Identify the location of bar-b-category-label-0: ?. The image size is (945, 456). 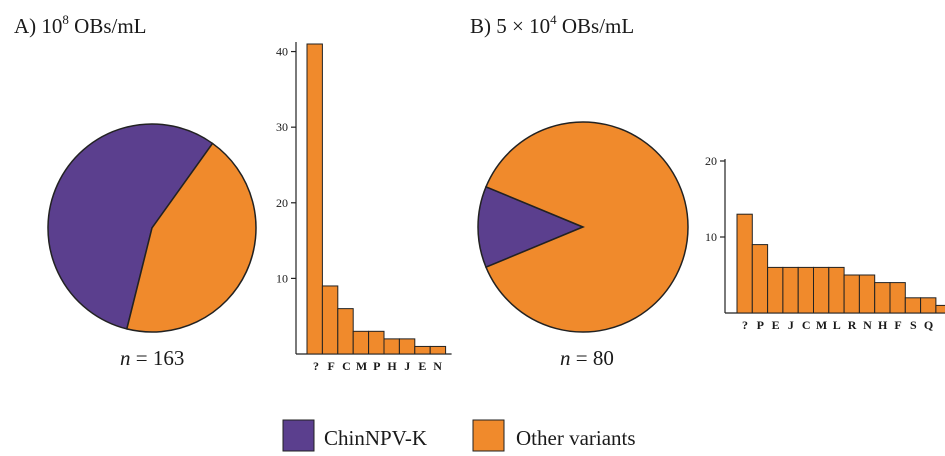
(745, 325).